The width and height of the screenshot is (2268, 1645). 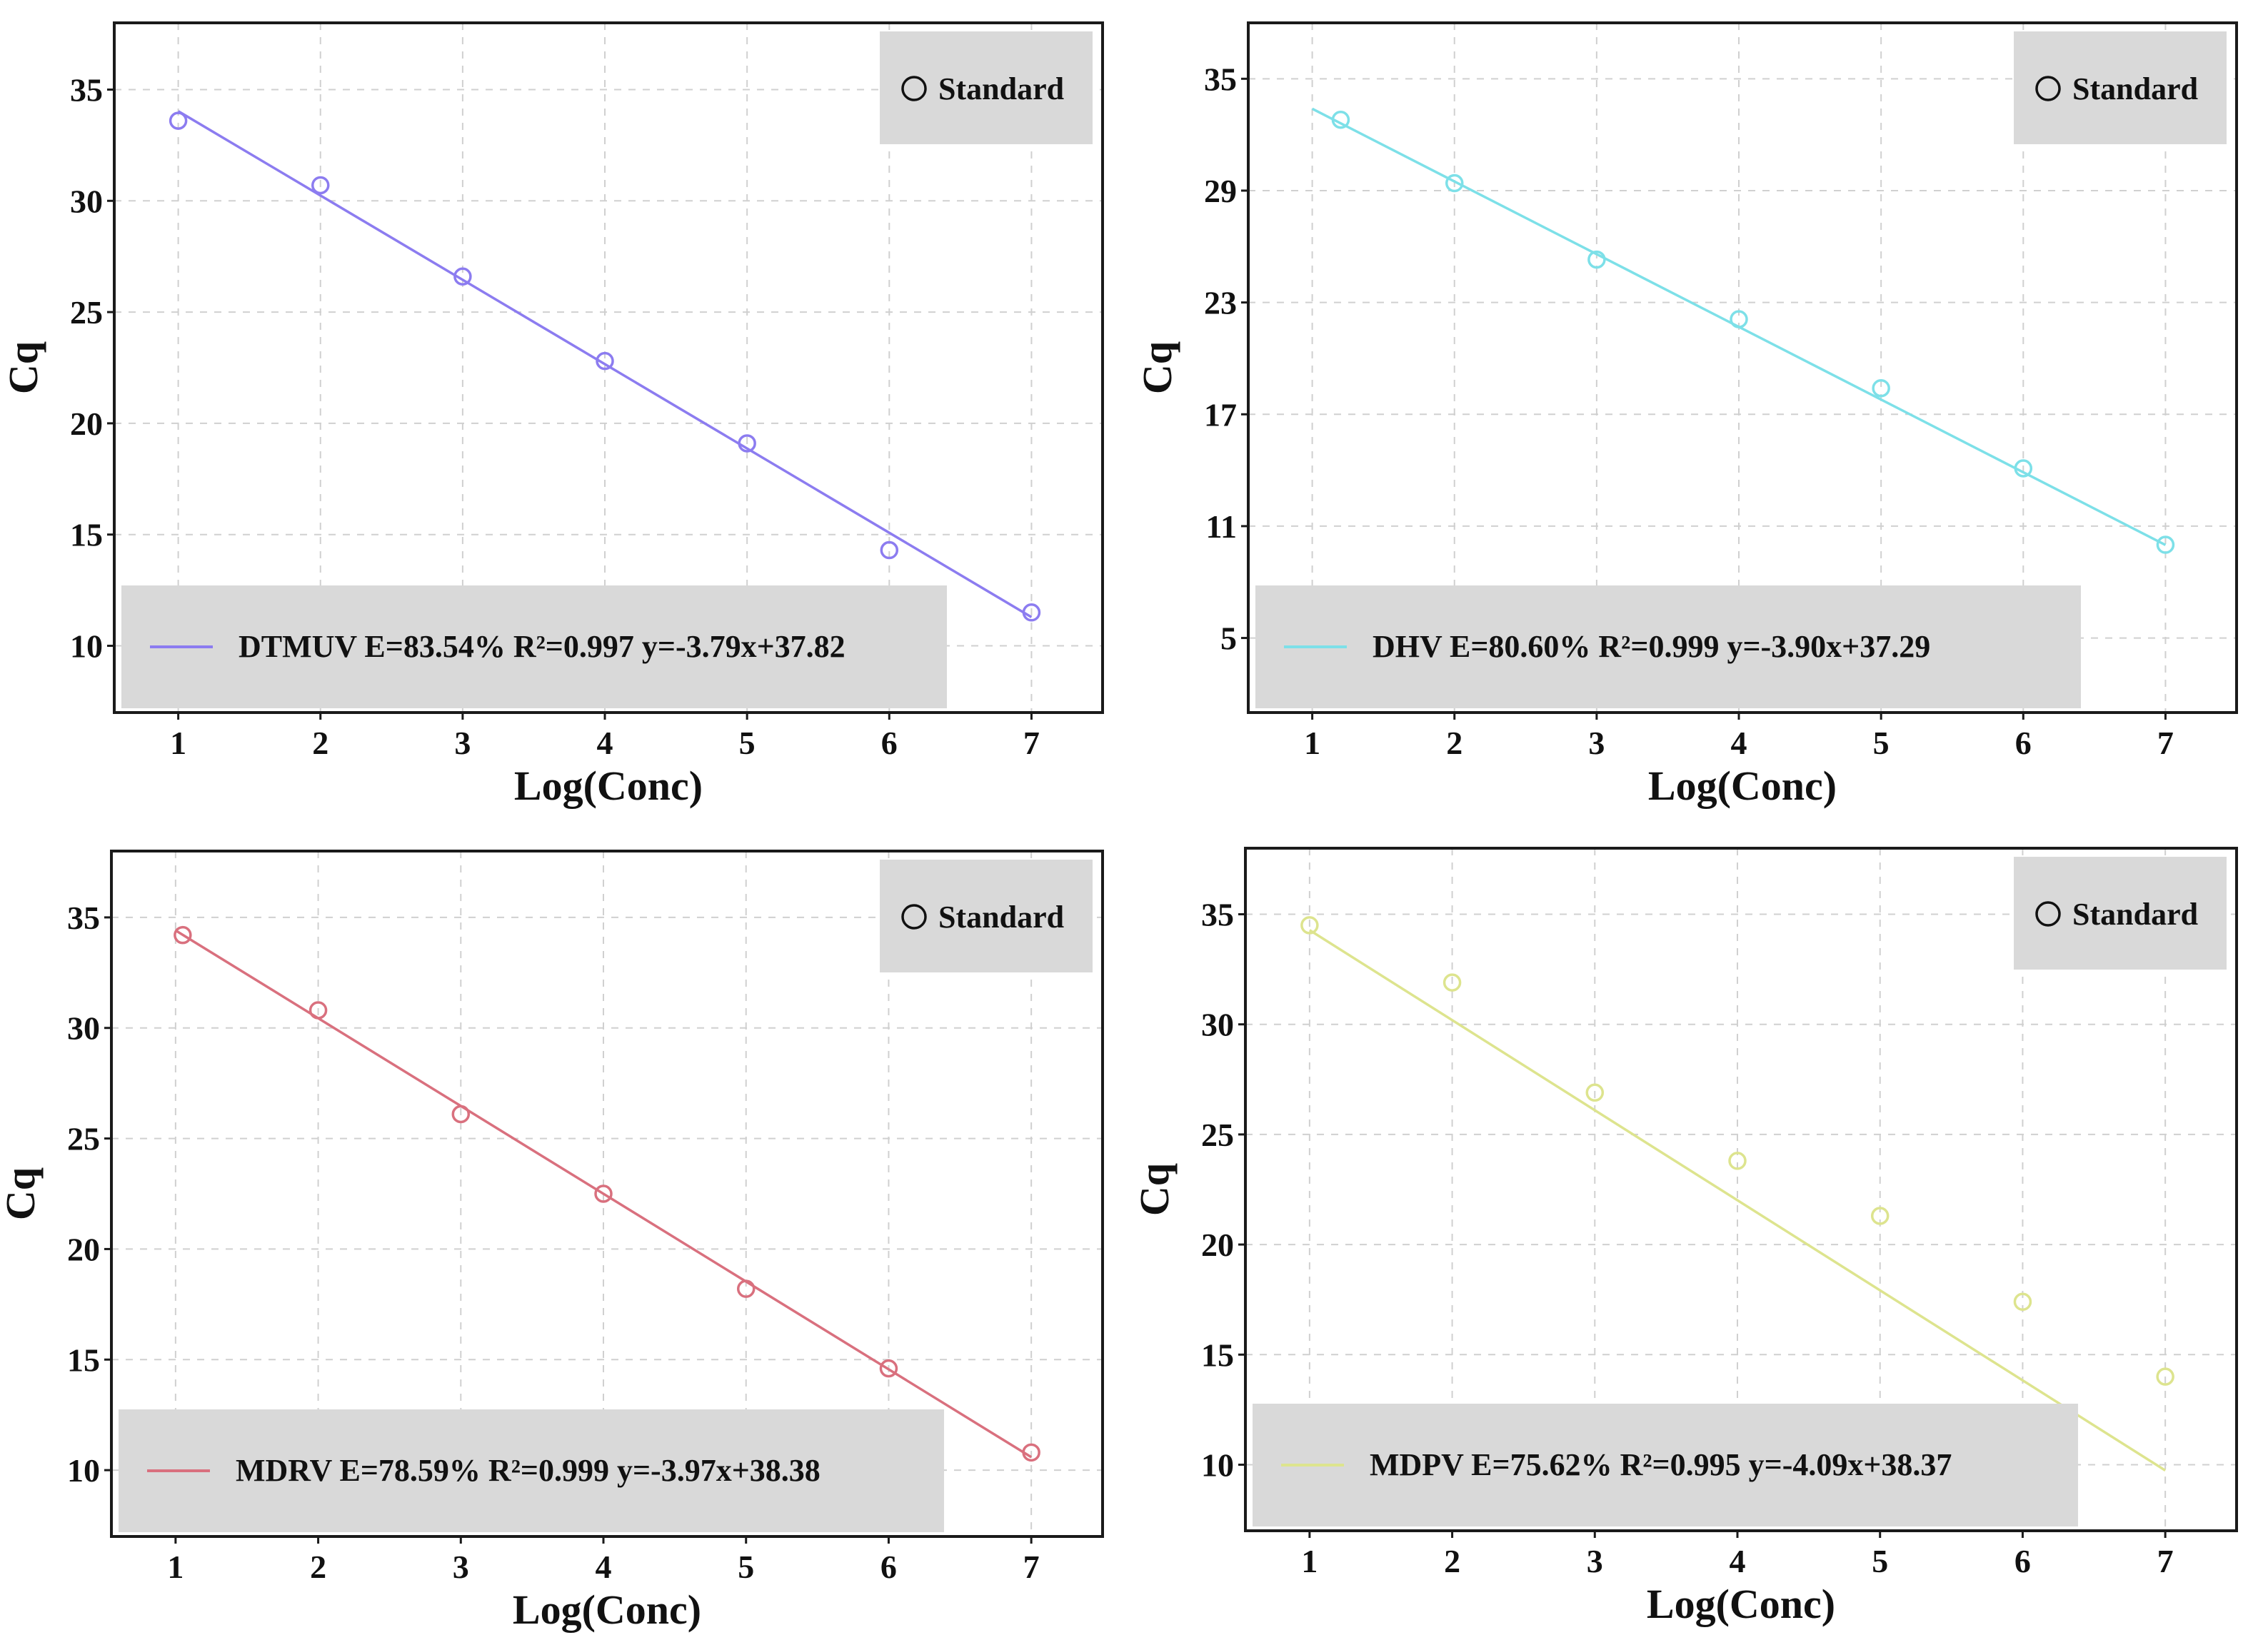 I want to click on equation-legend-label: MDRV E=78.59% R²=0.999 y=-3.97x+38.38, so click(x=529, y=1470).